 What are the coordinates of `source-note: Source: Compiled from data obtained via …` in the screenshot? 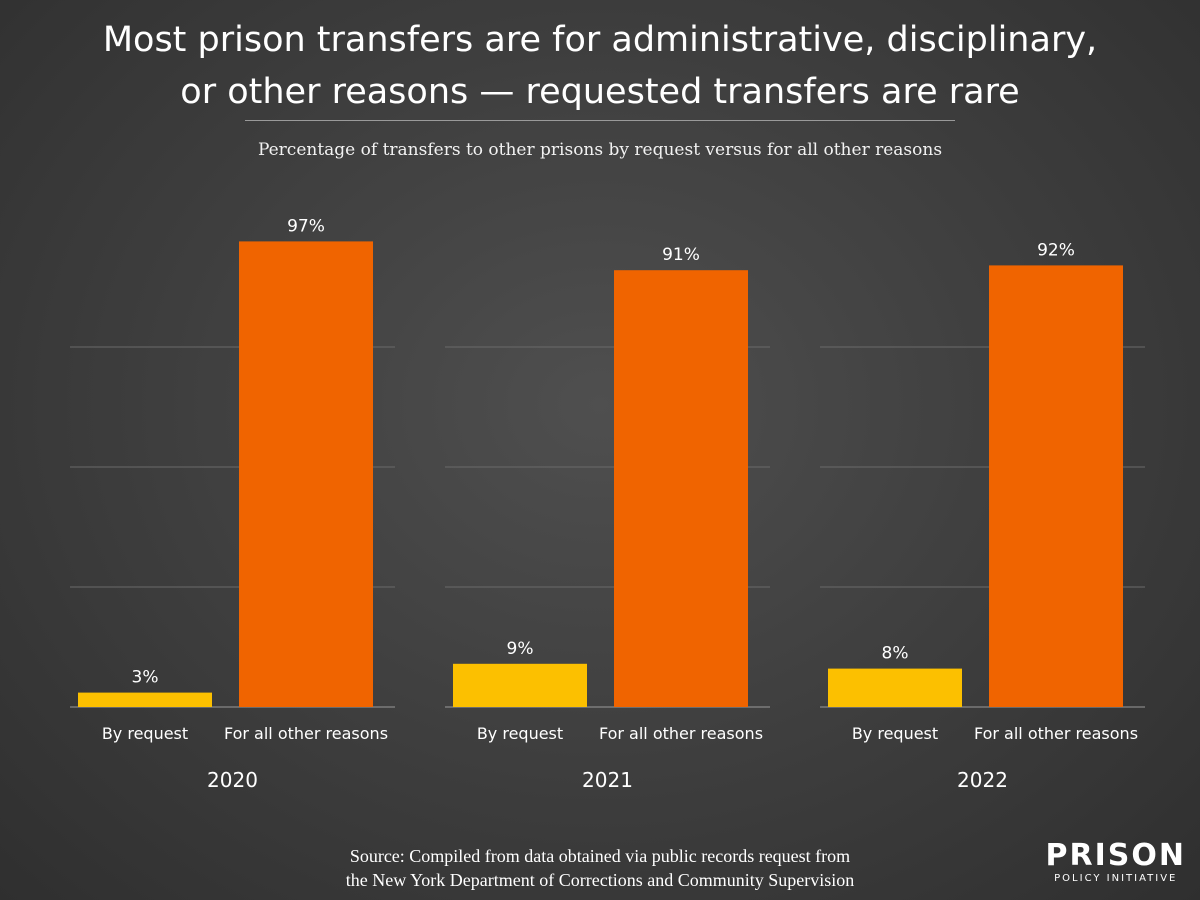 It's located at (600, 868).